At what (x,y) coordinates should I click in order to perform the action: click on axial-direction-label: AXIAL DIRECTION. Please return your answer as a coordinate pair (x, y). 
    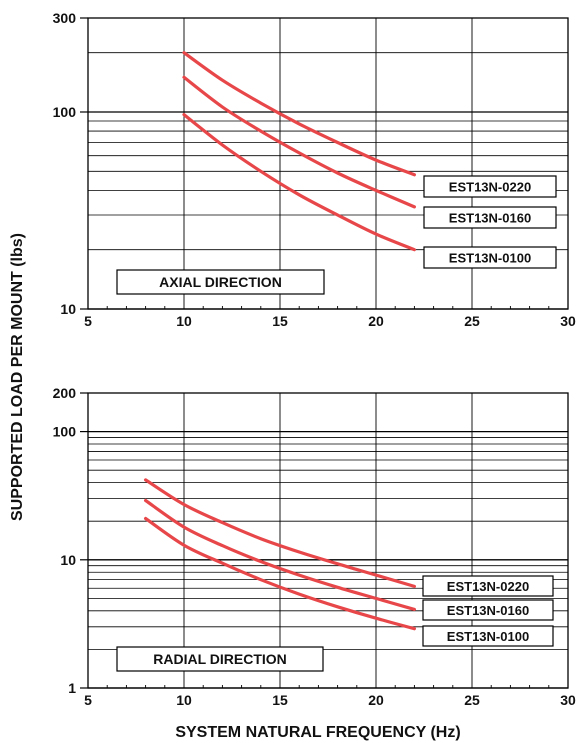
    Looking at the image, I should click on (220, 282).